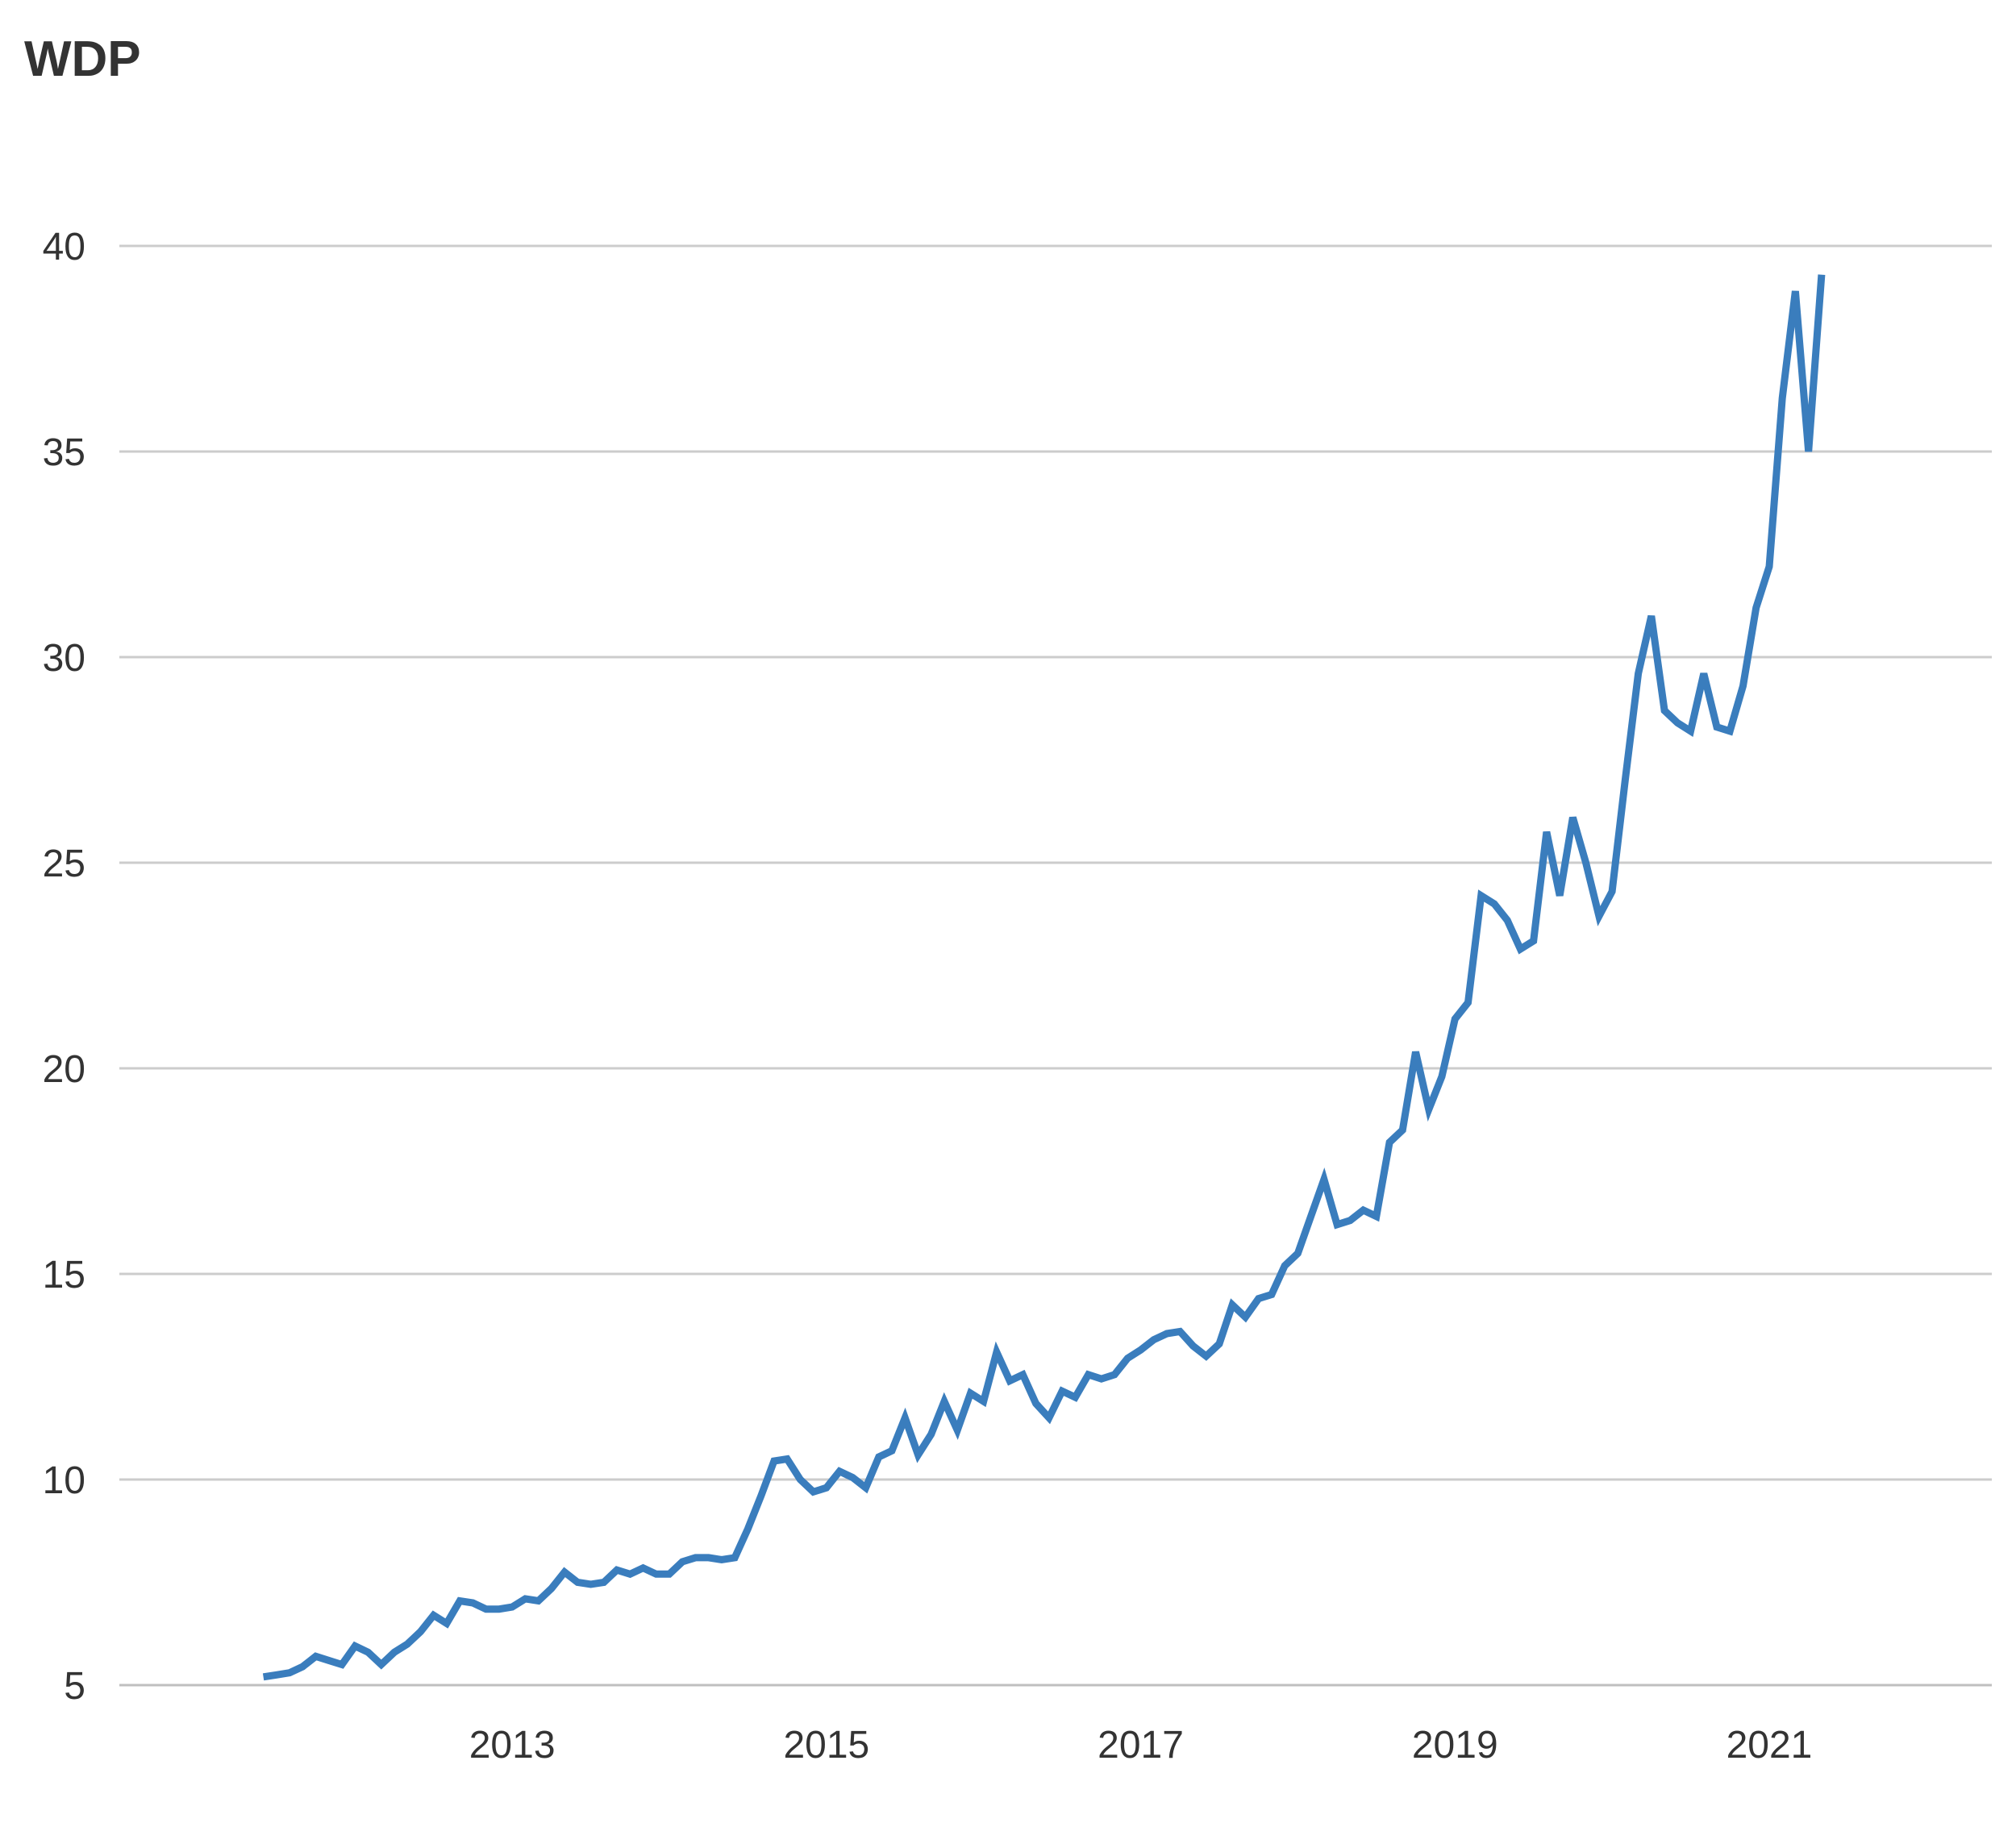  Describe the element at coordinates (64, 1480) in the screenshot. I see `y-tick-label: 10` at that location.